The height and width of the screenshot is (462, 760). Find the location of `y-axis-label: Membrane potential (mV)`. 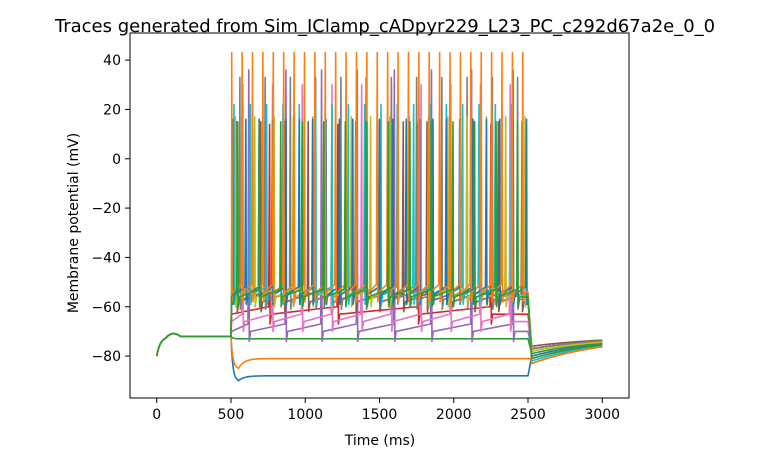

y-axis-label: Membrane potential (mV) is located at coordinates (74, 223).